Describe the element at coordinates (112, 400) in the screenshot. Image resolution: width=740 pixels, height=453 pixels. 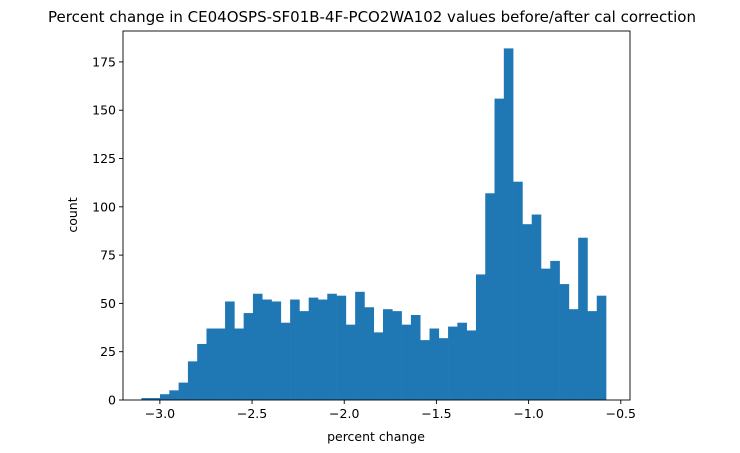
I see `y-tick-label: 0` at that location.